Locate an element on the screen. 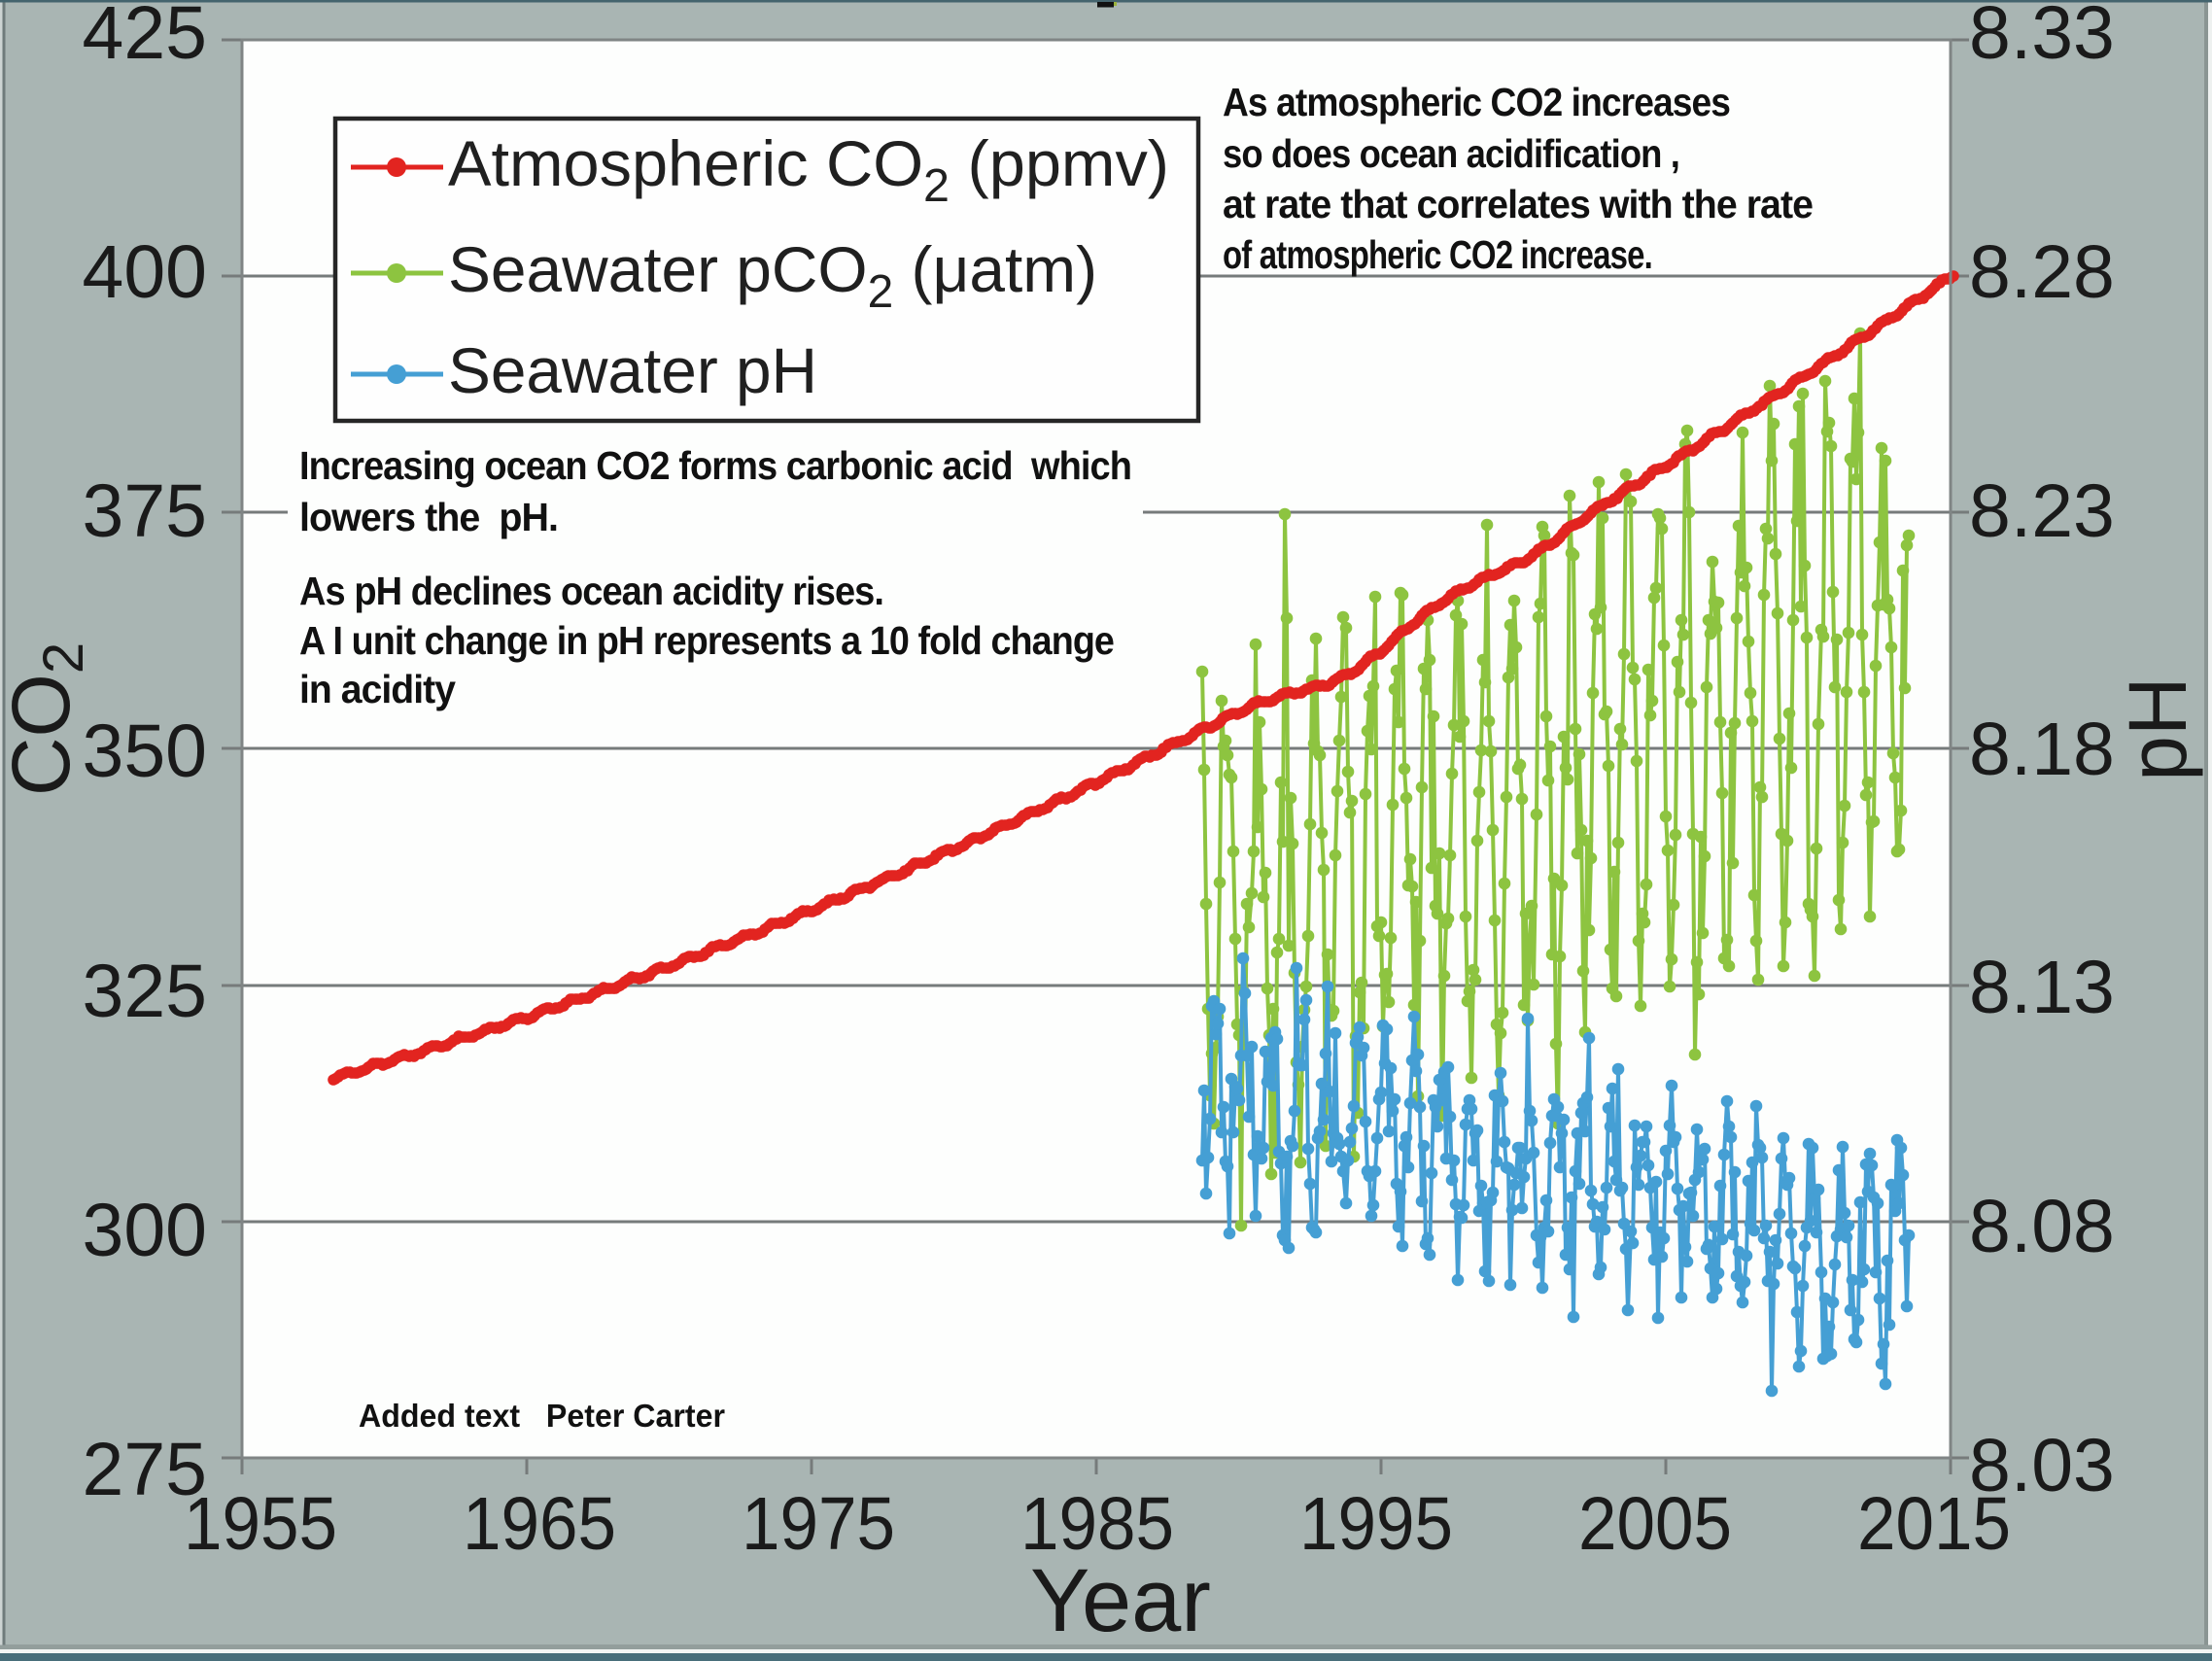 This screenshot has height=1661, width=2212. svg-text: 325 is located at coordinates (145, 991).